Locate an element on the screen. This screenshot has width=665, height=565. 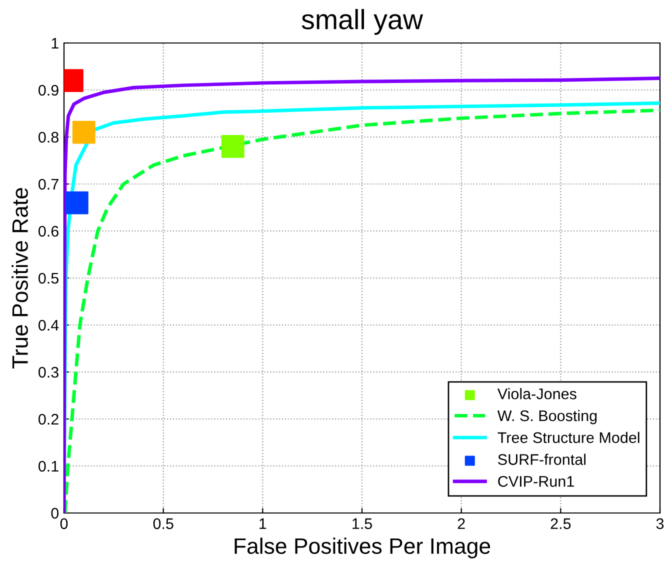
y-tick-label: 0.1 is located at coordinates (48, 466).